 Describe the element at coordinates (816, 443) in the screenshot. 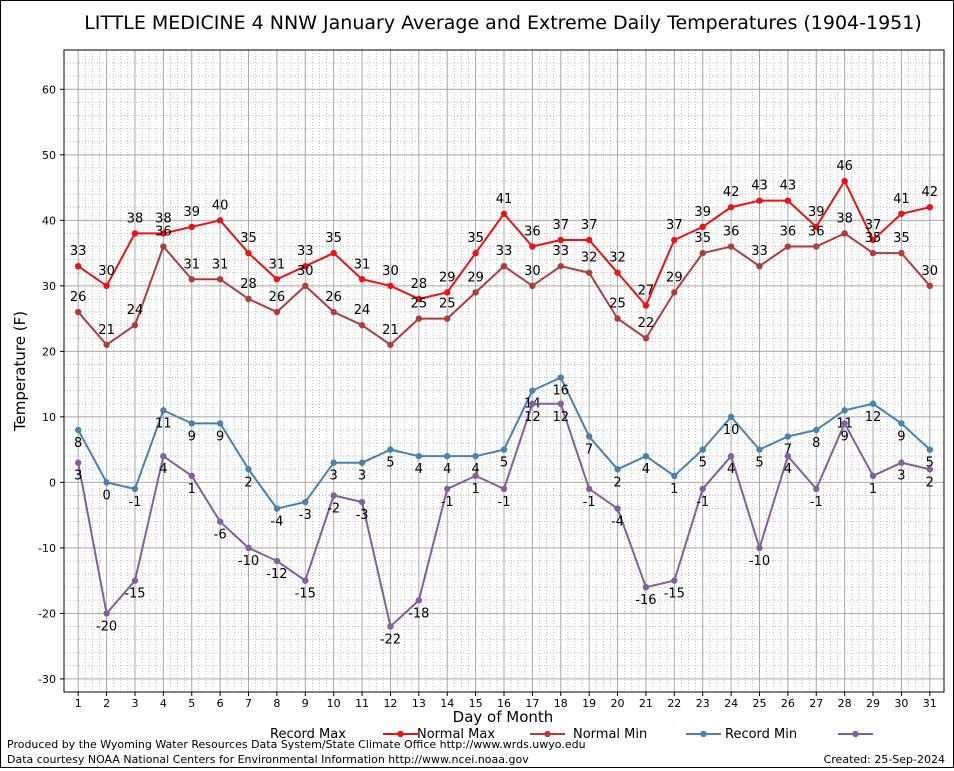

I see `normal-min-data-label: 8` at that location.